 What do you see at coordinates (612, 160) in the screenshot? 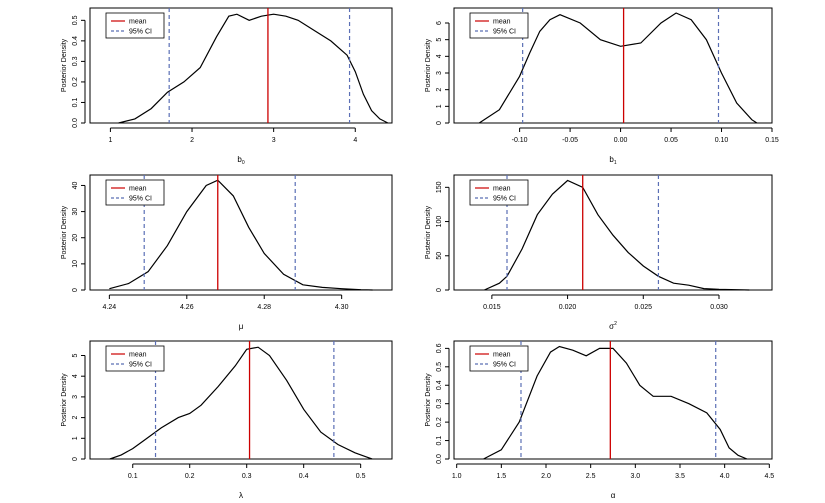
I see `x-axis-label: b1` at bounding box center [612, 160].